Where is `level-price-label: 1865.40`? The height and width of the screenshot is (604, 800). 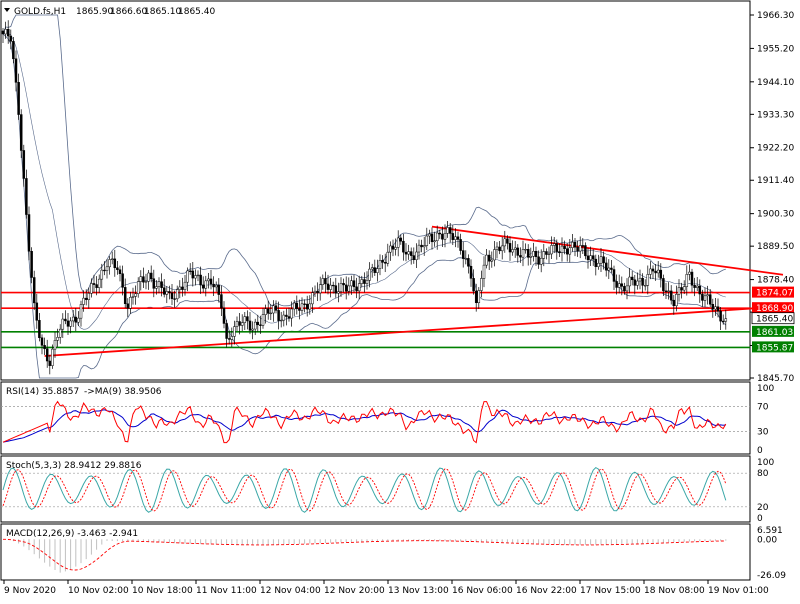 level-price-label: 1865.40 is located at coordinates (774, 320).